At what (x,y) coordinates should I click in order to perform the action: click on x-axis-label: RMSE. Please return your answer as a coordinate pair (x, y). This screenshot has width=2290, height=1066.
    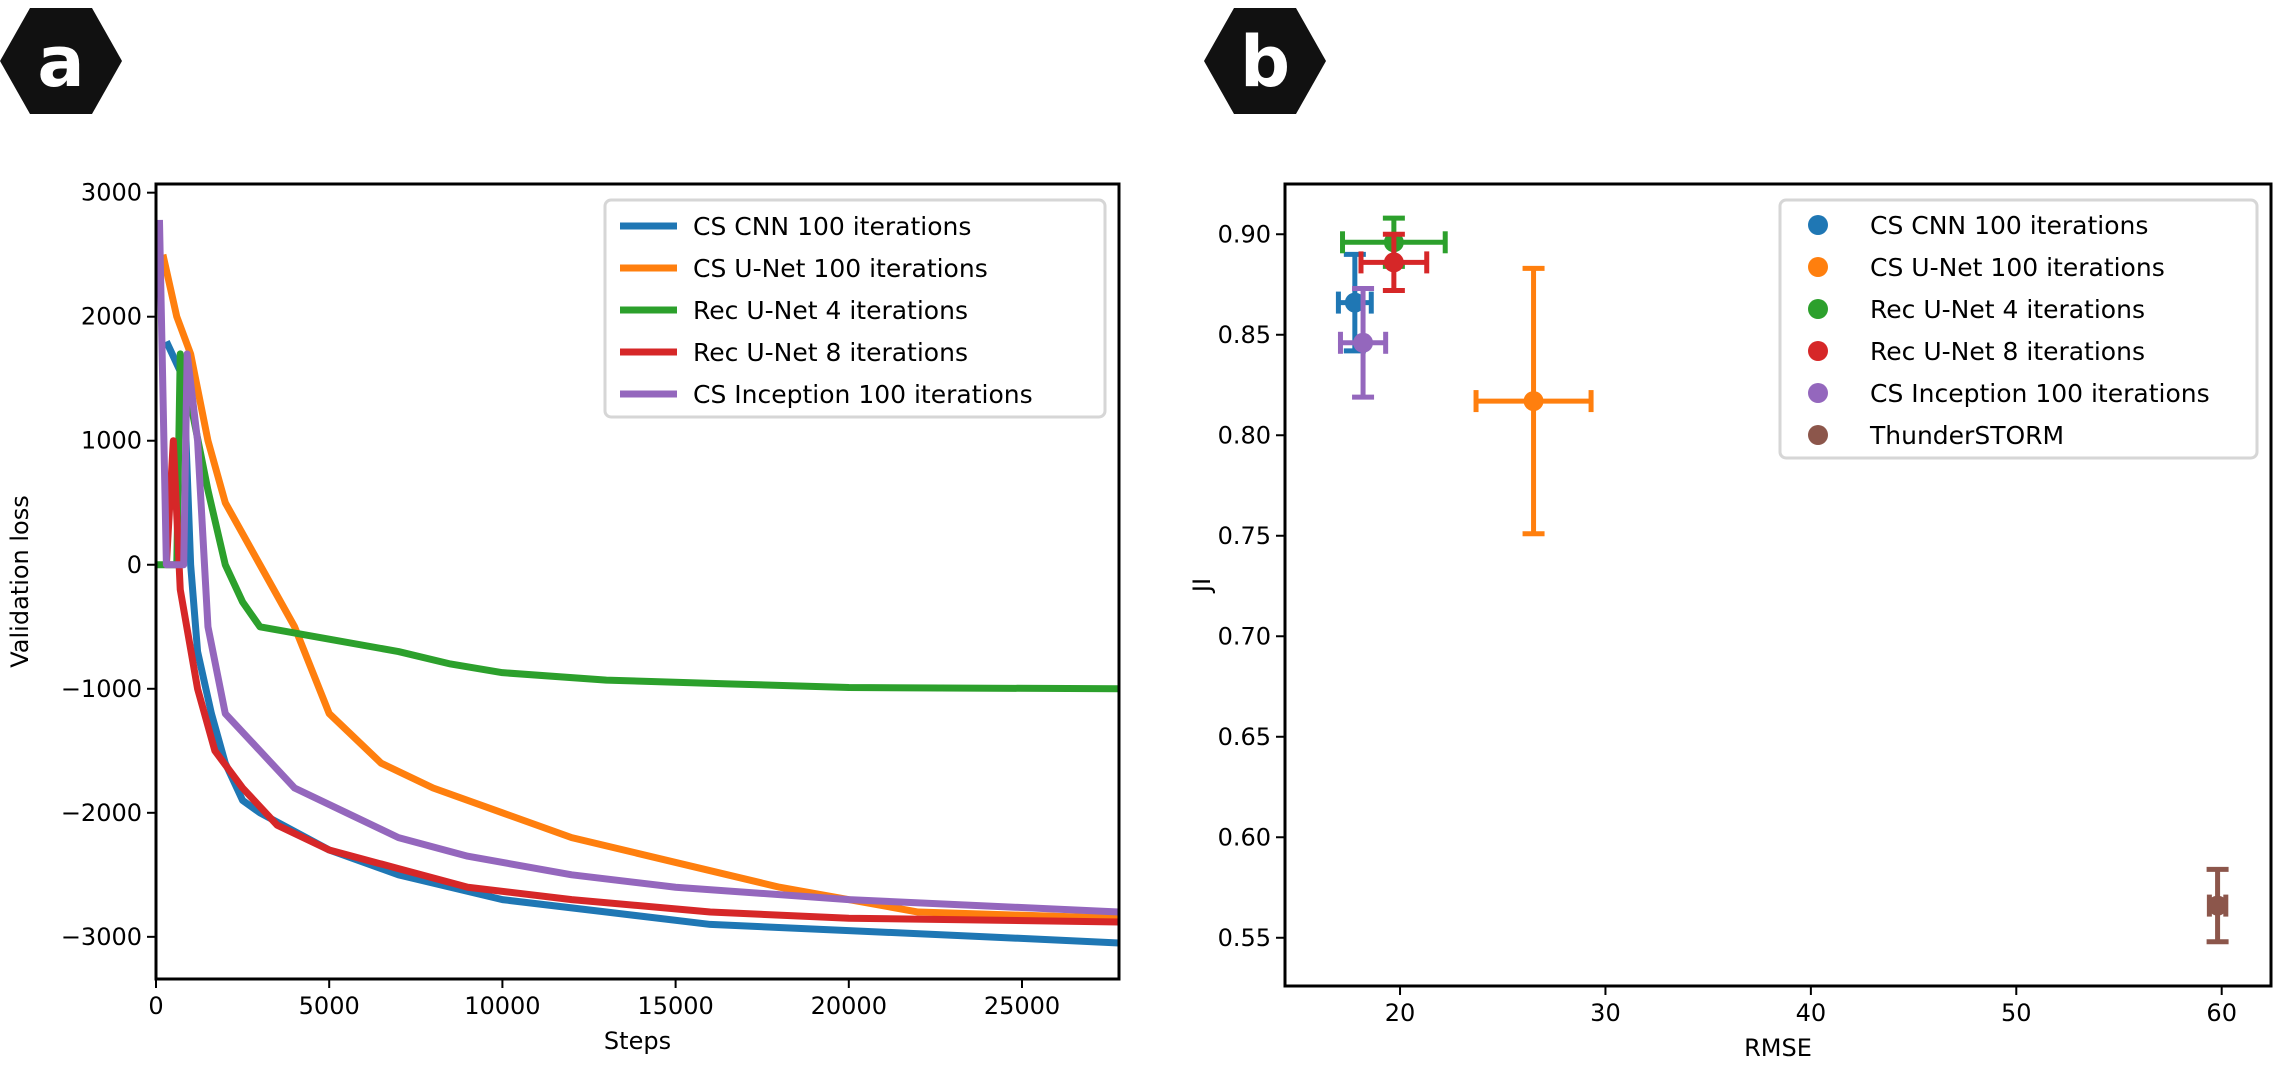
    Looking at the image, I should click on (1778, 1048).